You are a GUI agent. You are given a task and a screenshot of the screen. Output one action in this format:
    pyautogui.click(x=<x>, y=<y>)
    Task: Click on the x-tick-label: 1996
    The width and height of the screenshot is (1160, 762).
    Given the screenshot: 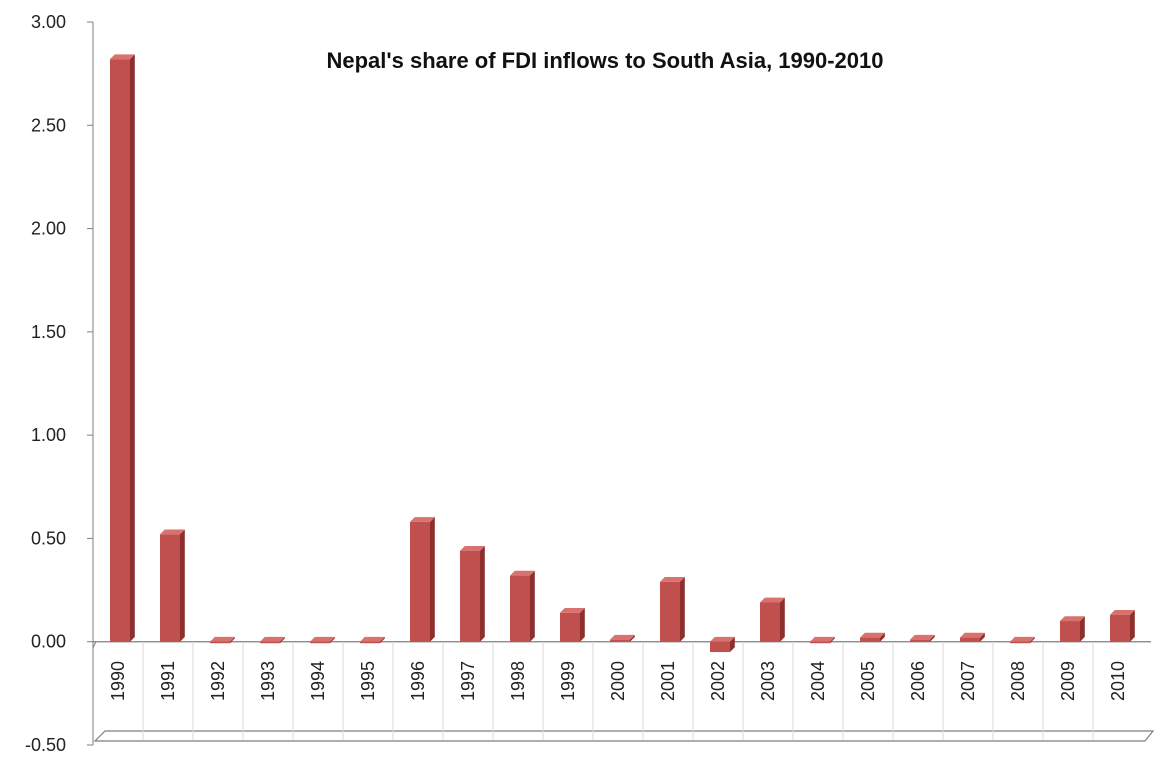 What is the action you would take?
    pyautogui.click(x=418, y=681)
    